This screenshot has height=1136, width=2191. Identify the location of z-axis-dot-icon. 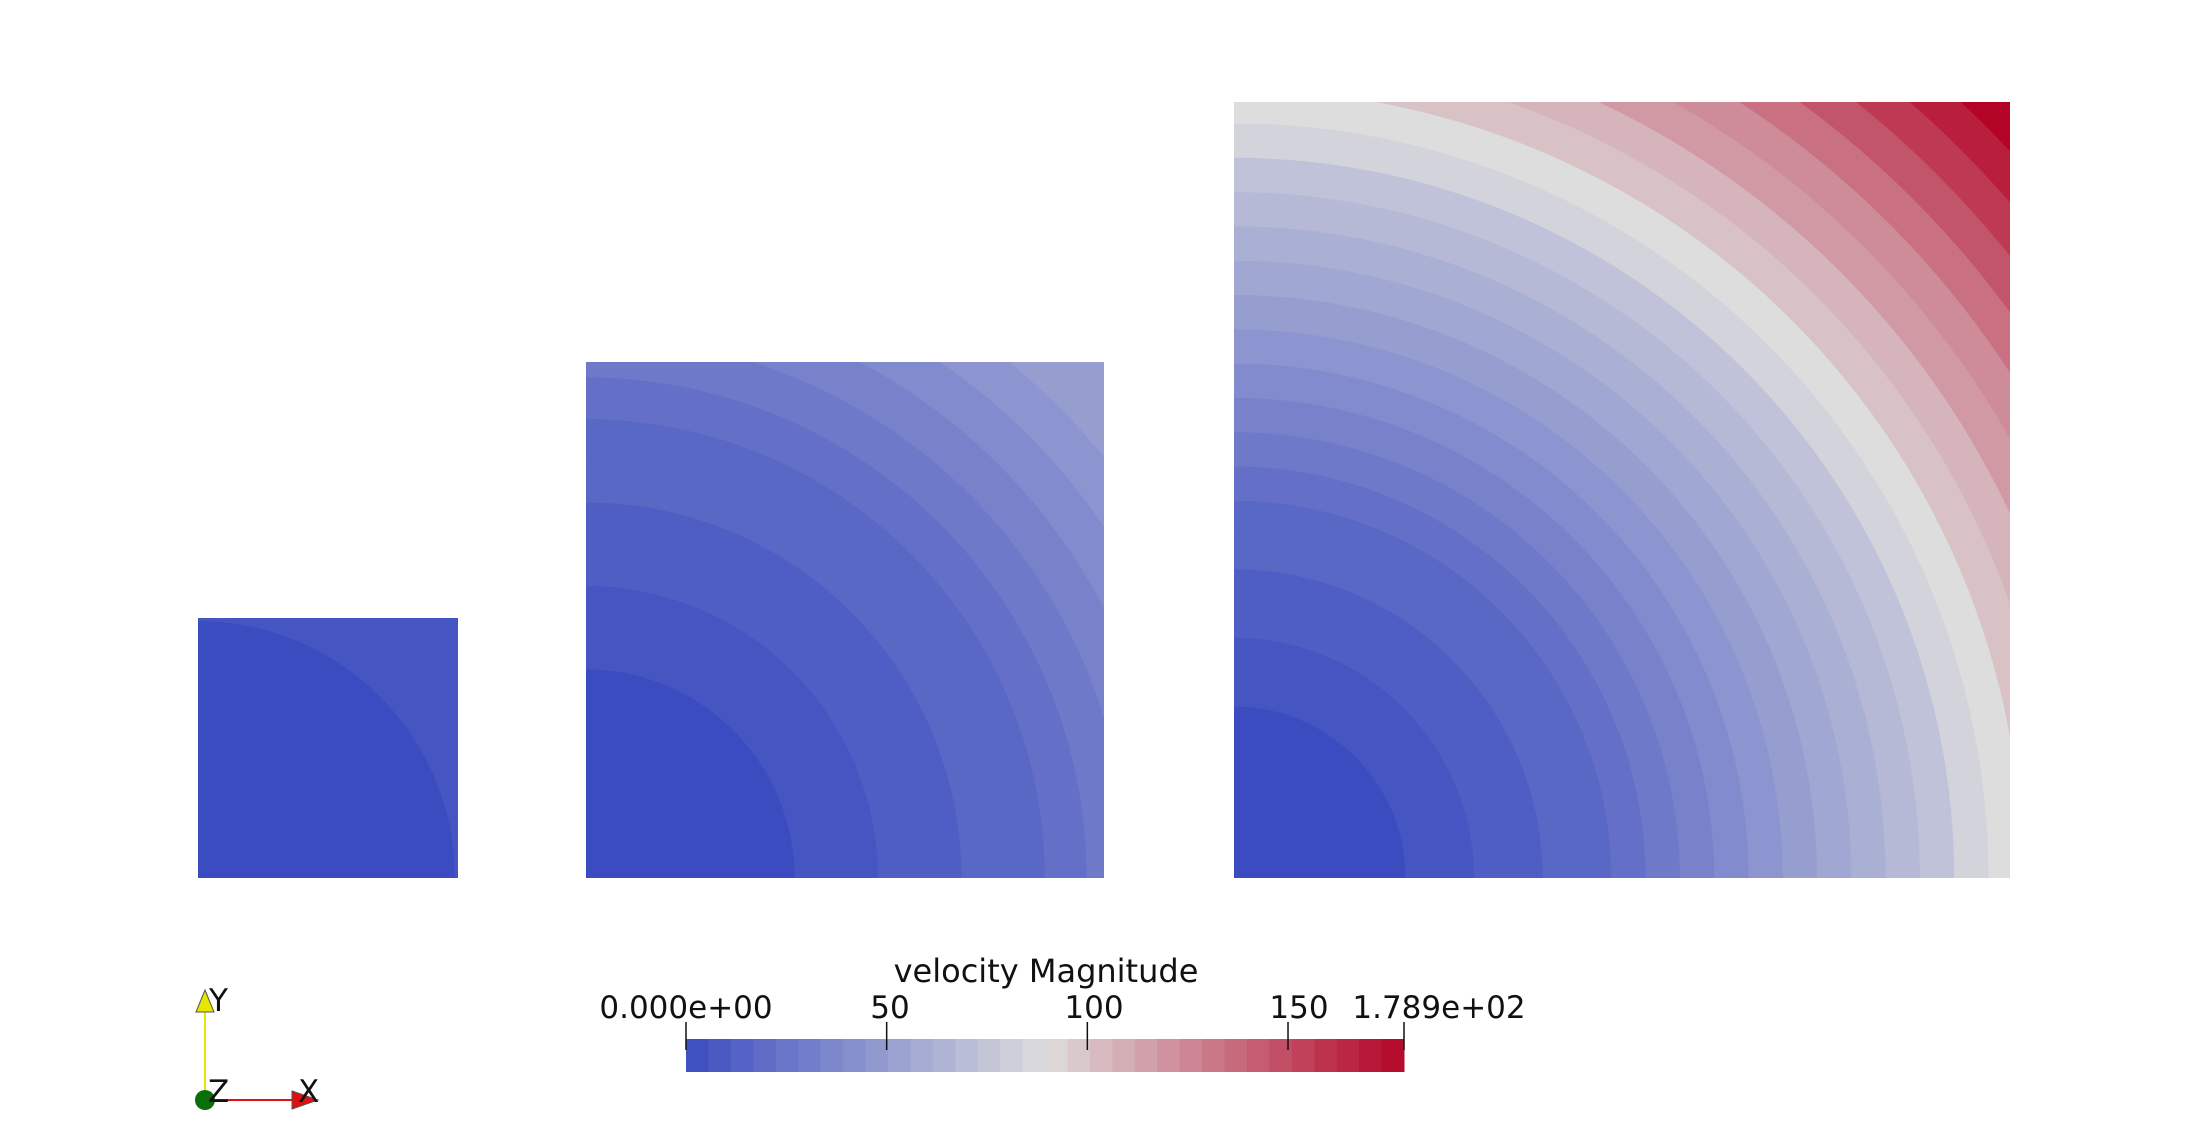
(205, 1100).